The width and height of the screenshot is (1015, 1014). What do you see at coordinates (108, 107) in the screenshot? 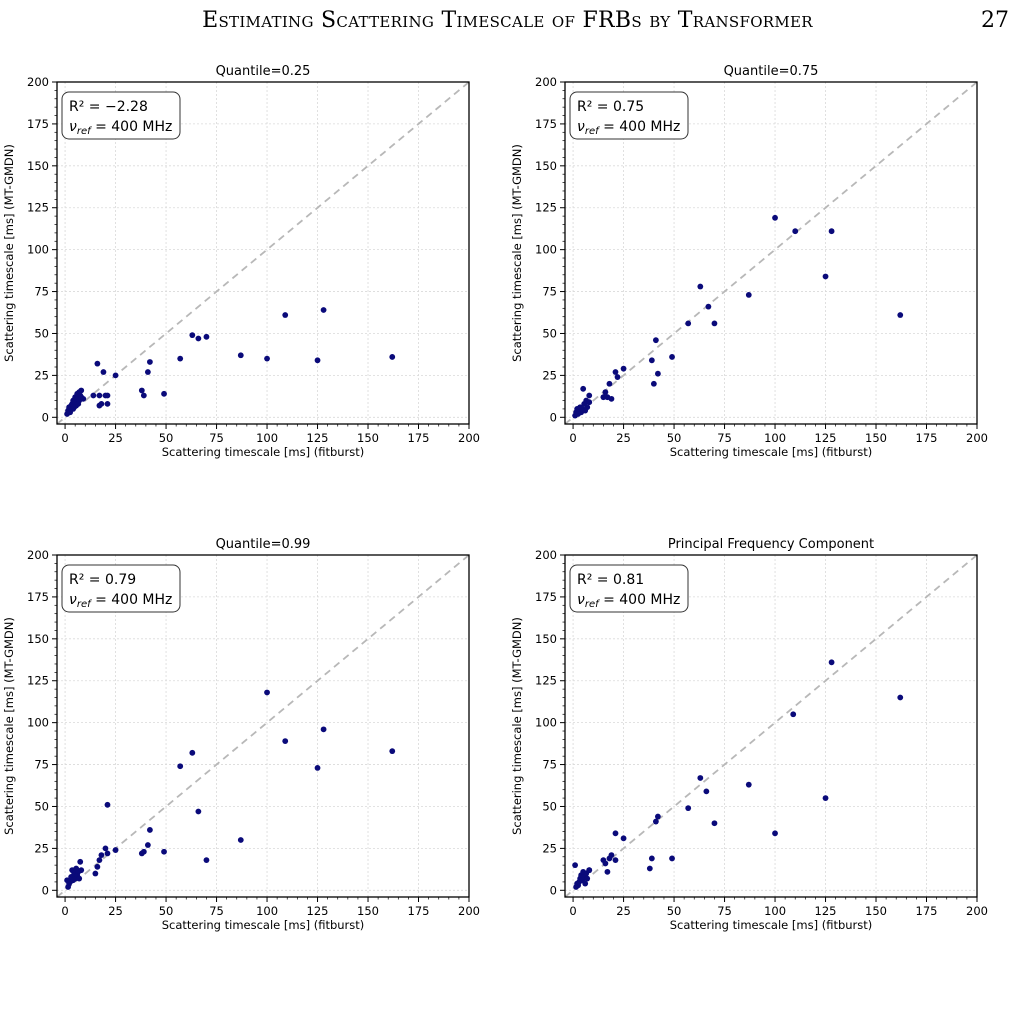
I see `r2-annotation: R² = −2.28` at bounding box center [108, 107].